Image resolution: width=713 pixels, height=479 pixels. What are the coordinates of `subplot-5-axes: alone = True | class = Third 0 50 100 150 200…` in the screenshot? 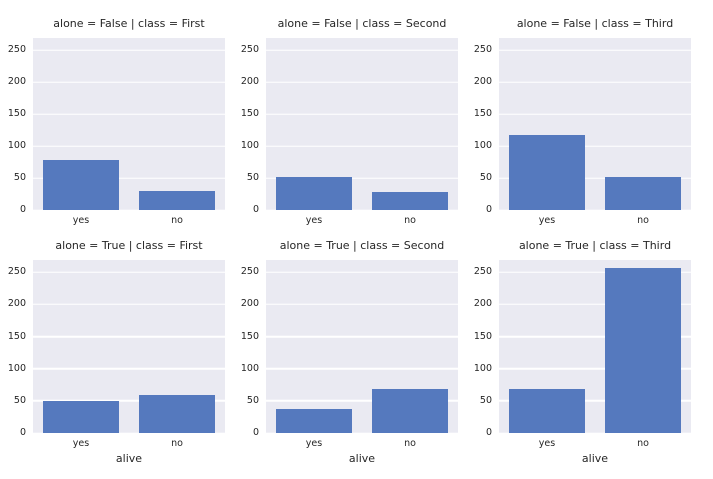 It's located at (582, 352).